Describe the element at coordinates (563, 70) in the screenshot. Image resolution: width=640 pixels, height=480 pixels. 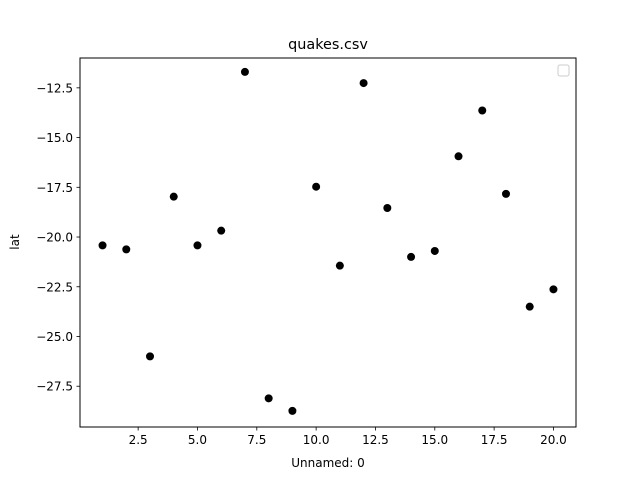
I see `legend-box` at that location.